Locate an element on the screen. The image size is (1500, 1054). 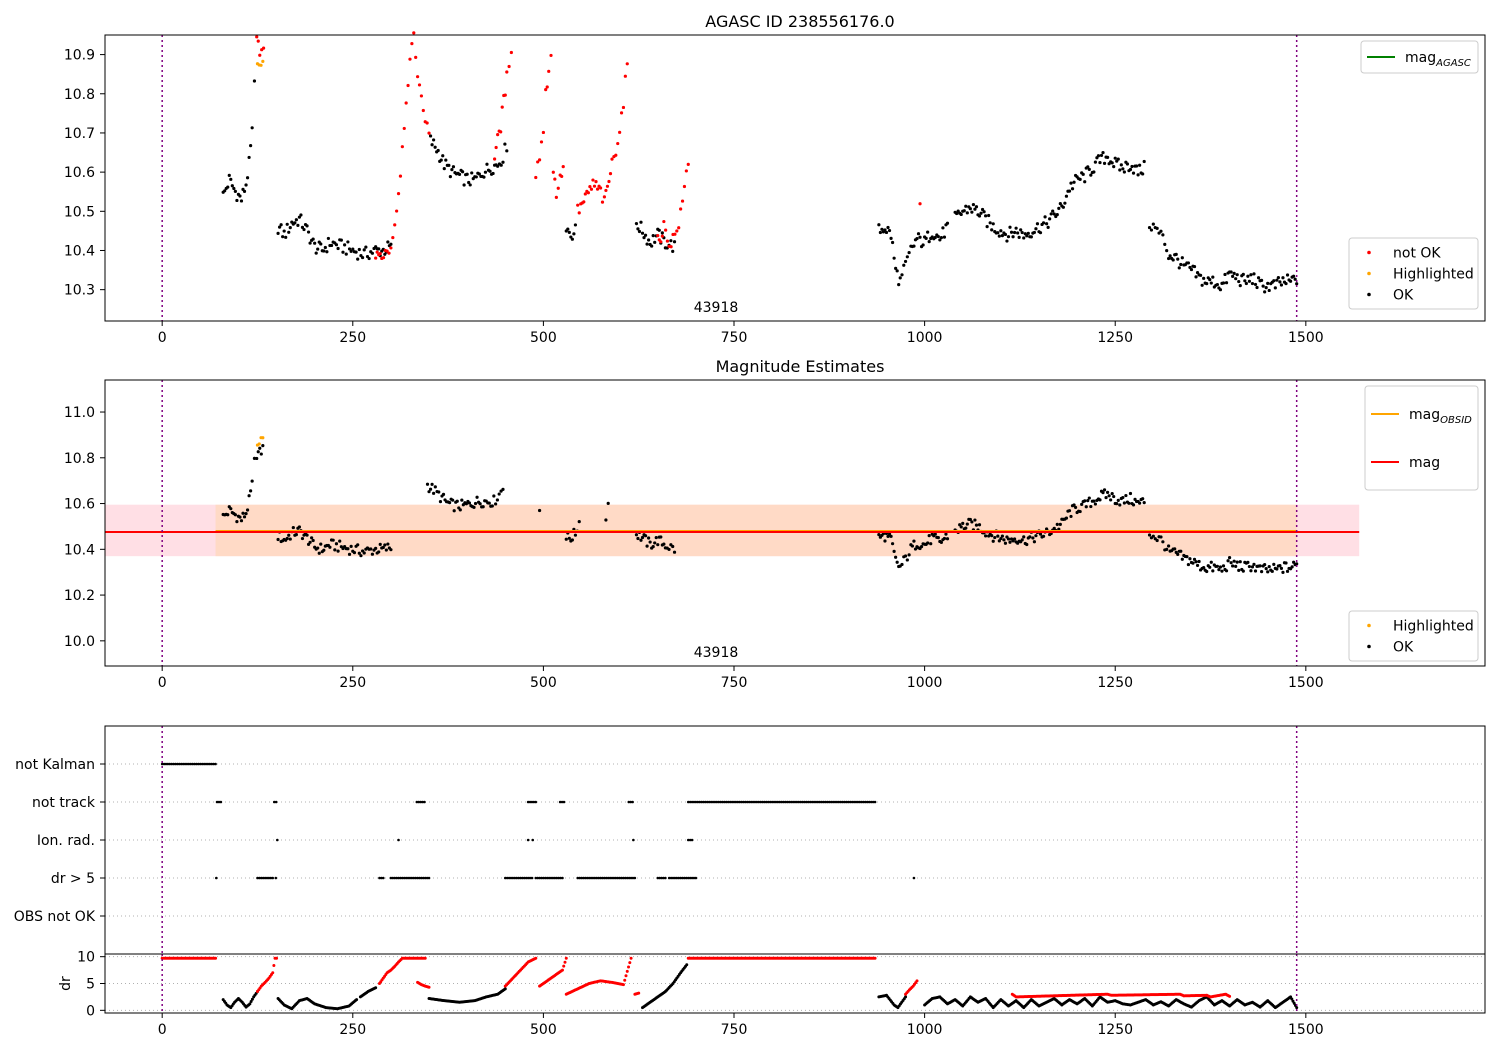
y-tick-label: 10.9 is located at coordinates (79, 56).